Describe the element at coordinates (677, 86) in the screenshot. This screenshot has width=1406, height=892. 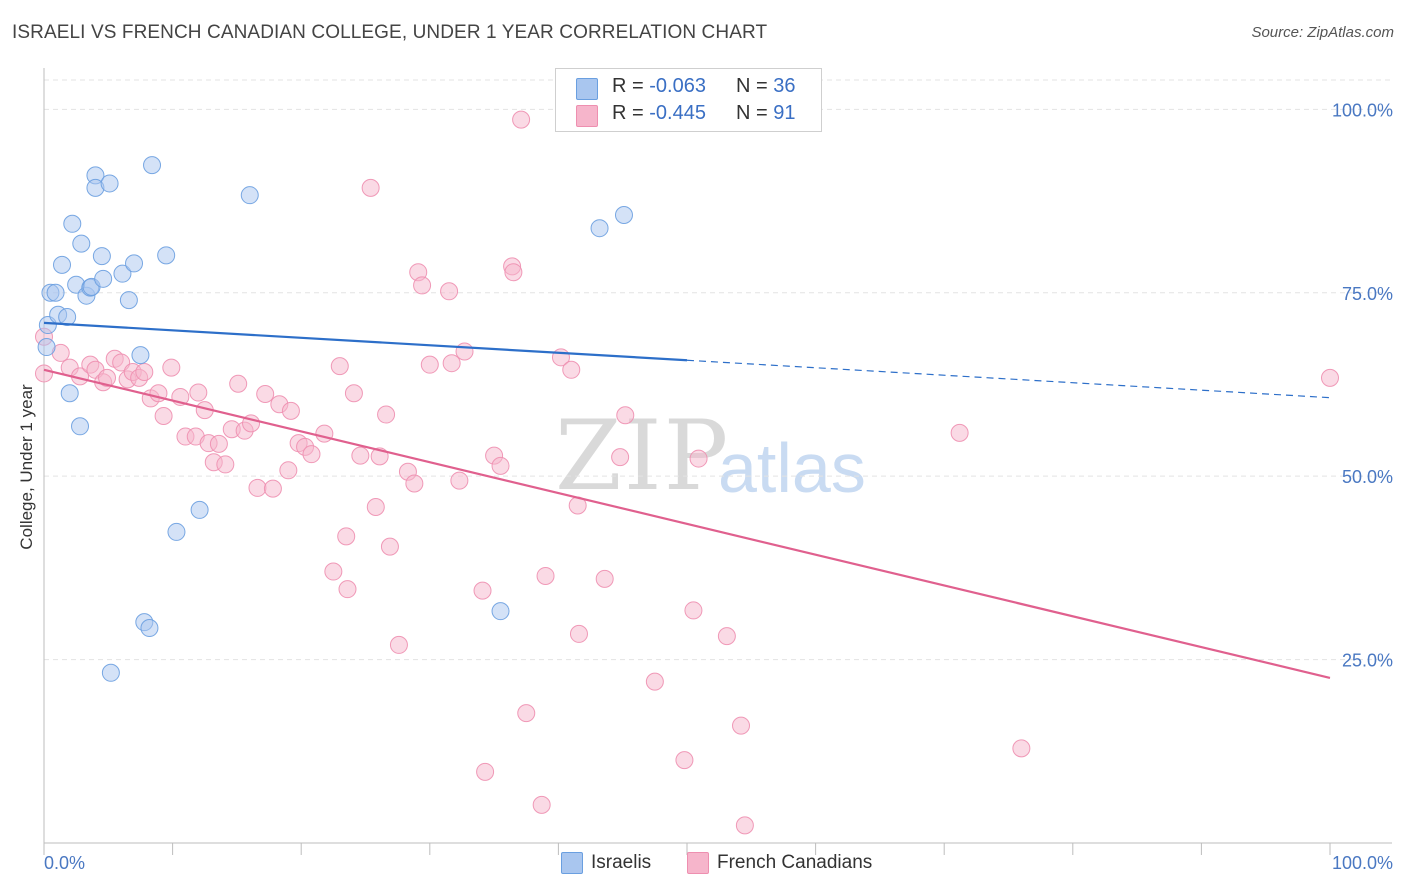
I see `r-value-israelis: -0.063` at that location.